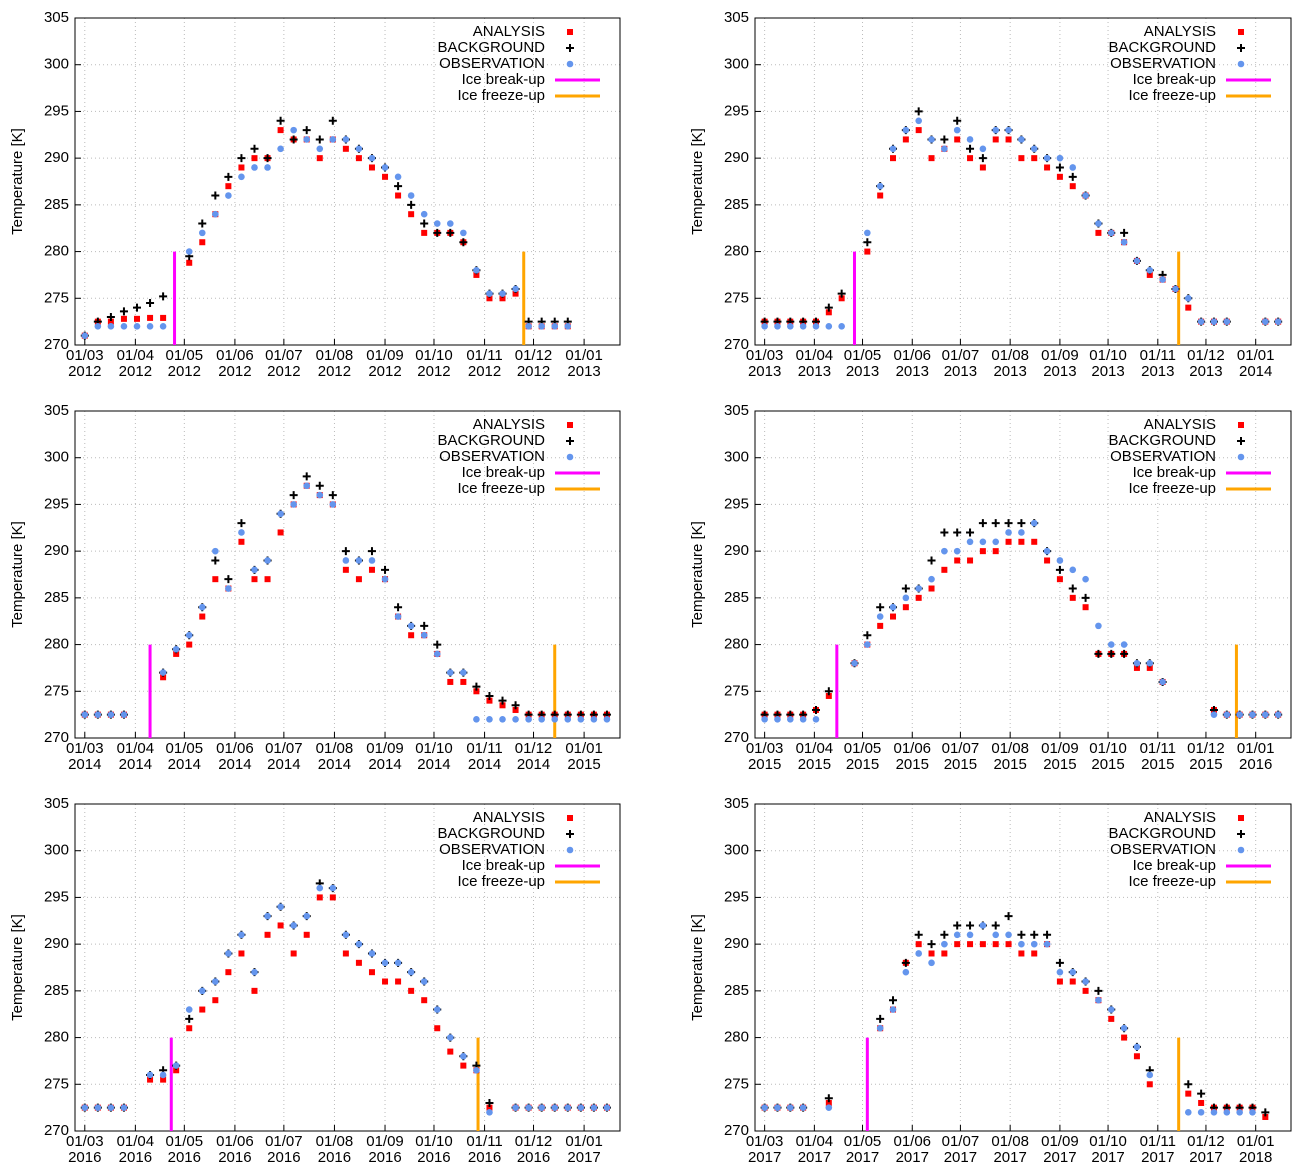 This screenshot has height=1172, width=1292. I want to click on x-tick-label: 01/11 2017, so click(1158, 1149).